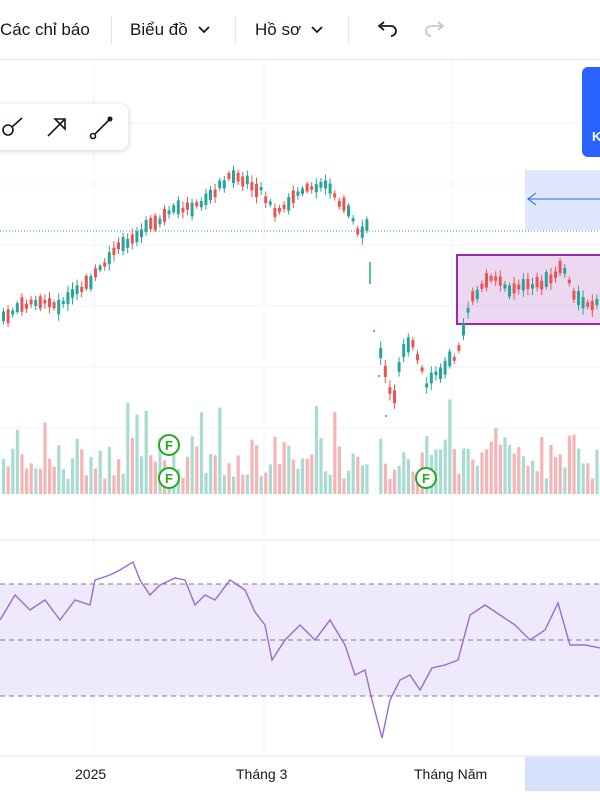  Describe the element at coordinates (528, 289) in the screenshot. I see `selection-box` at that location.